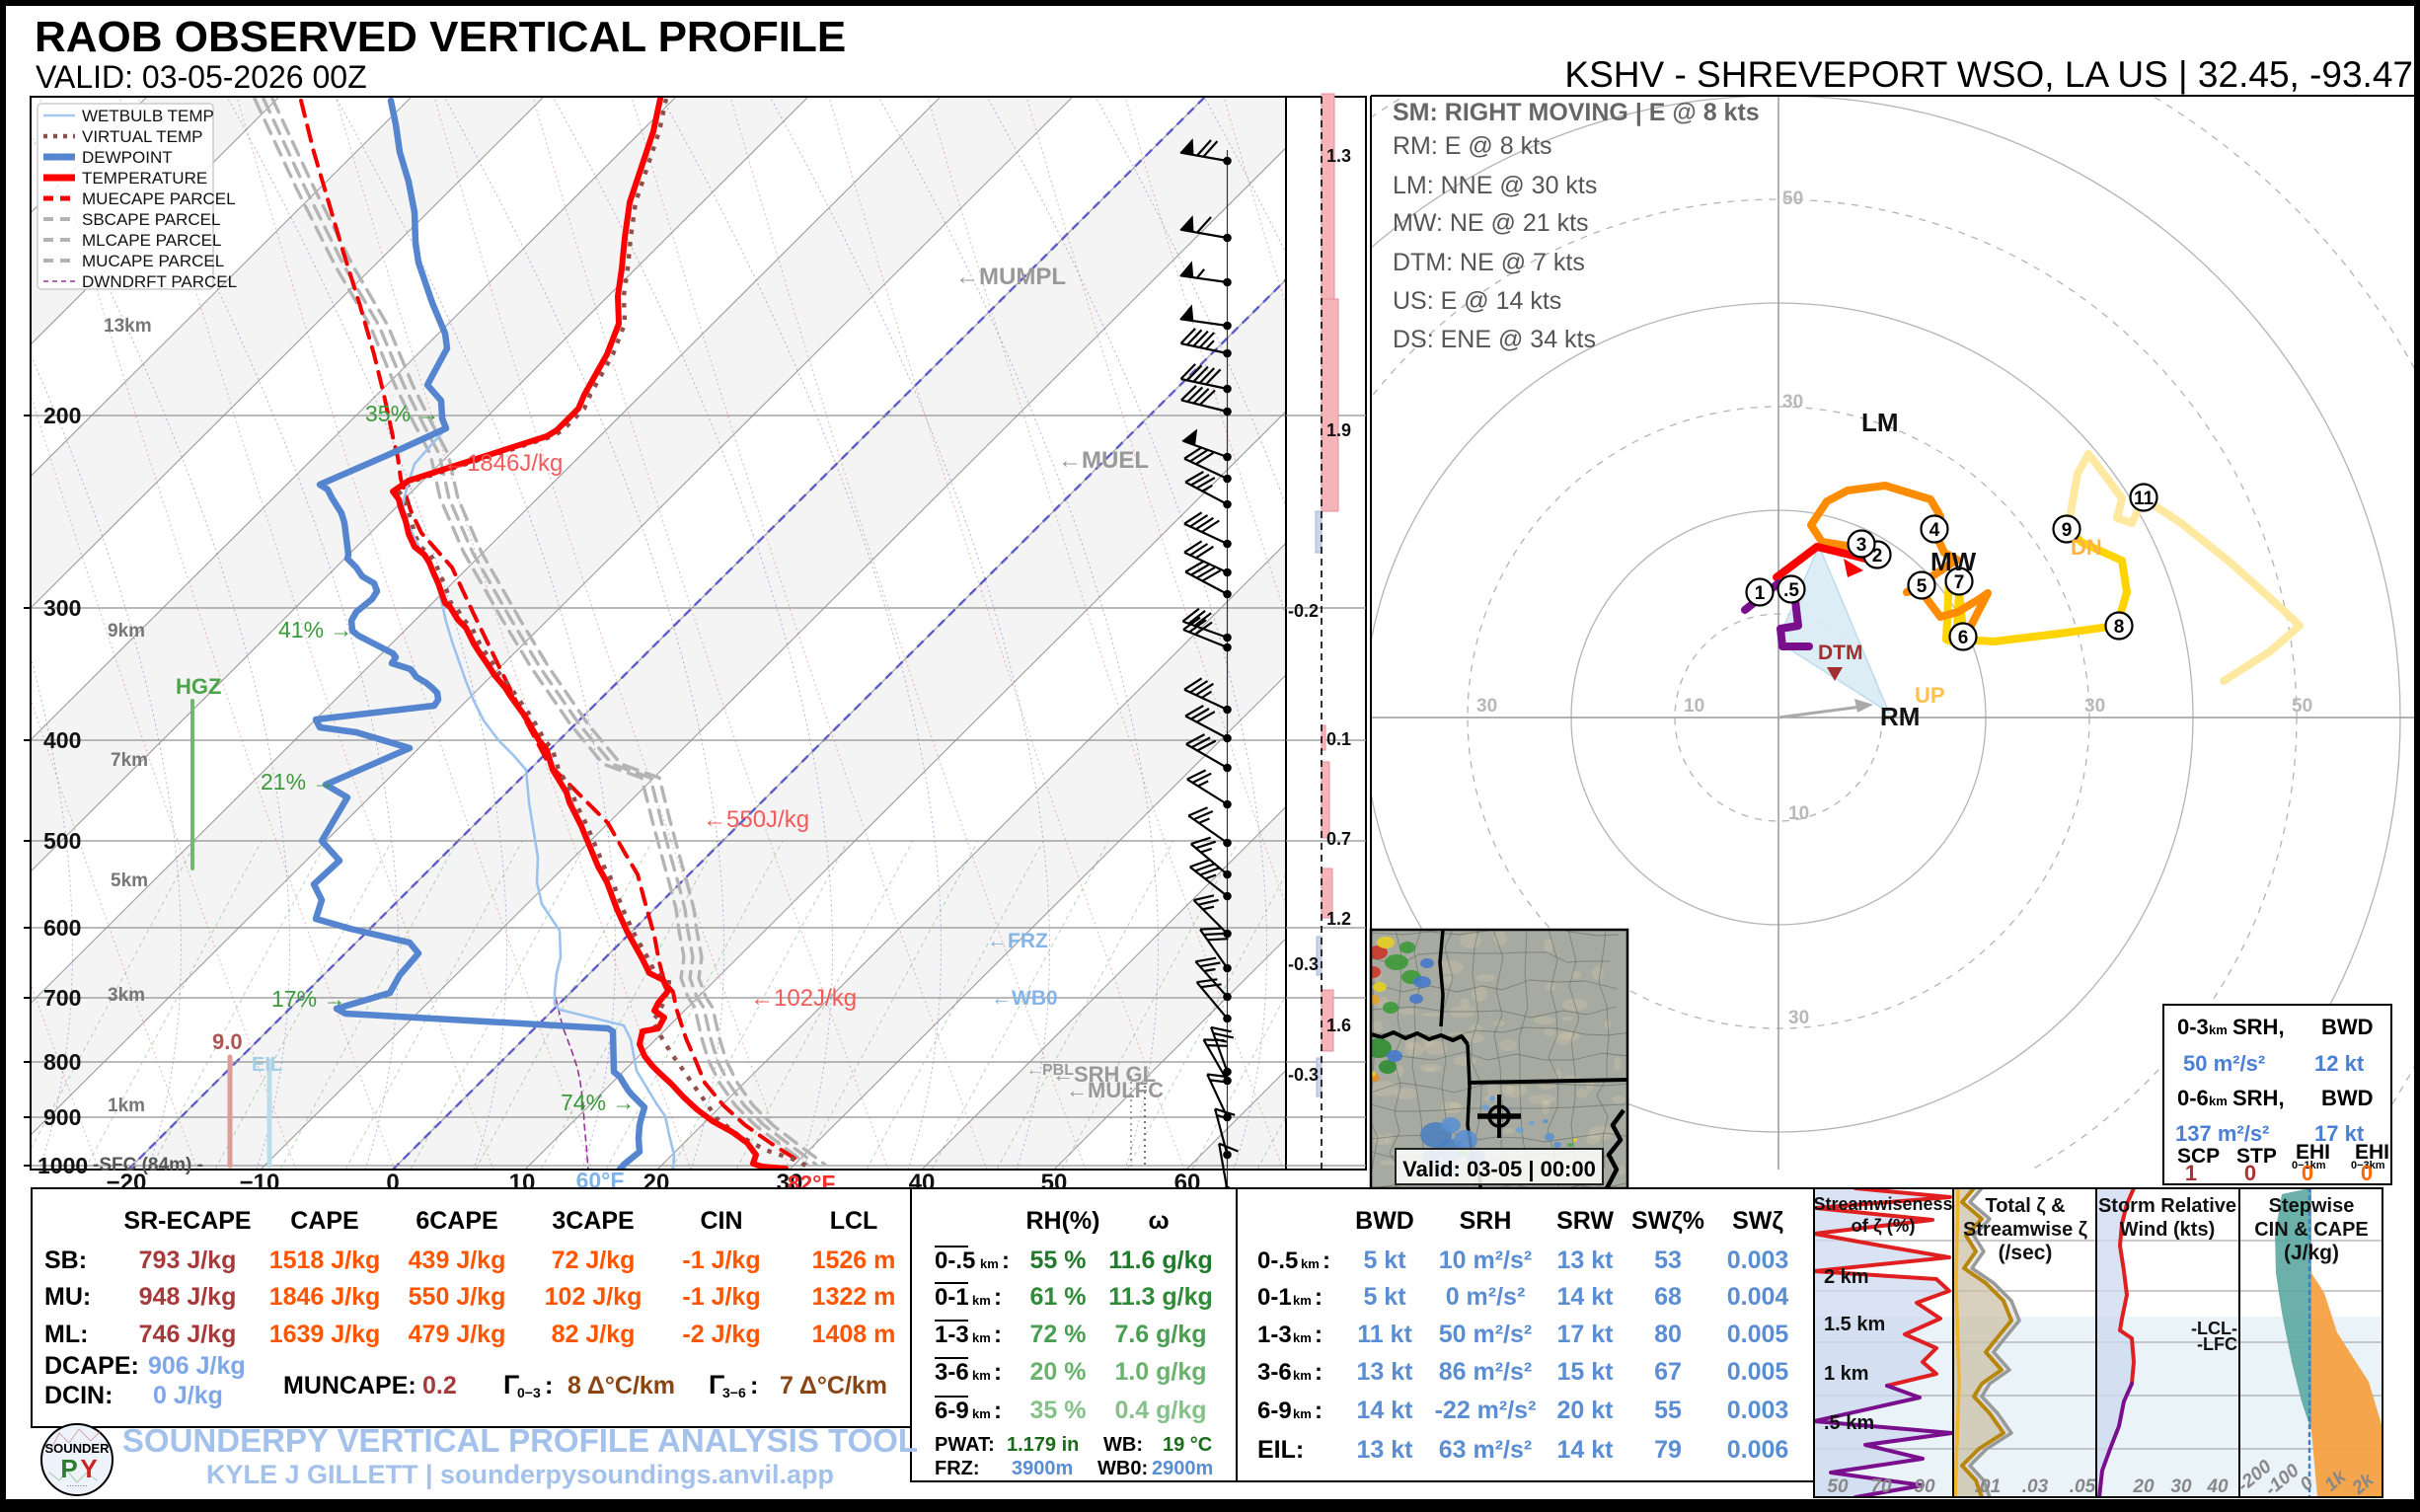 The width and height of the screenshot is (2420, 1512). I want to click on svg-text: 72 J/kg, so click(594, 1260).